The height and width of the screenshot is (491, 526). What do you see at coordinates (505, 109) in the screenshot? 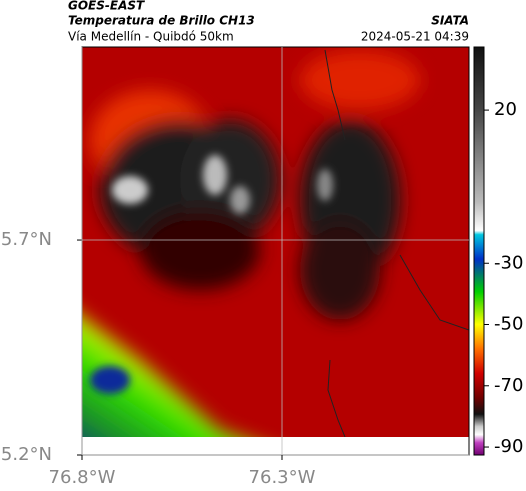
I see `colorbar-tick-label: 20` at bounding box center [505, 109].